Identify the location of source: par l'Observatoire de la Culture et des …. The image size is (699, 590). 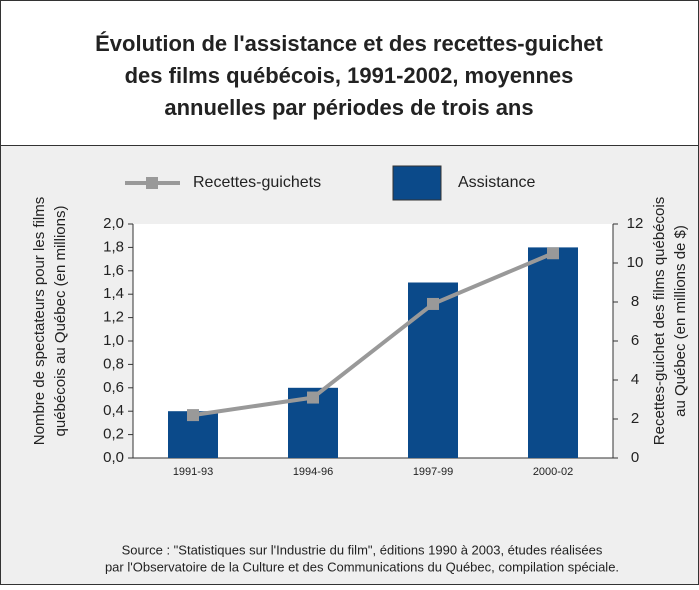
(362, 566).